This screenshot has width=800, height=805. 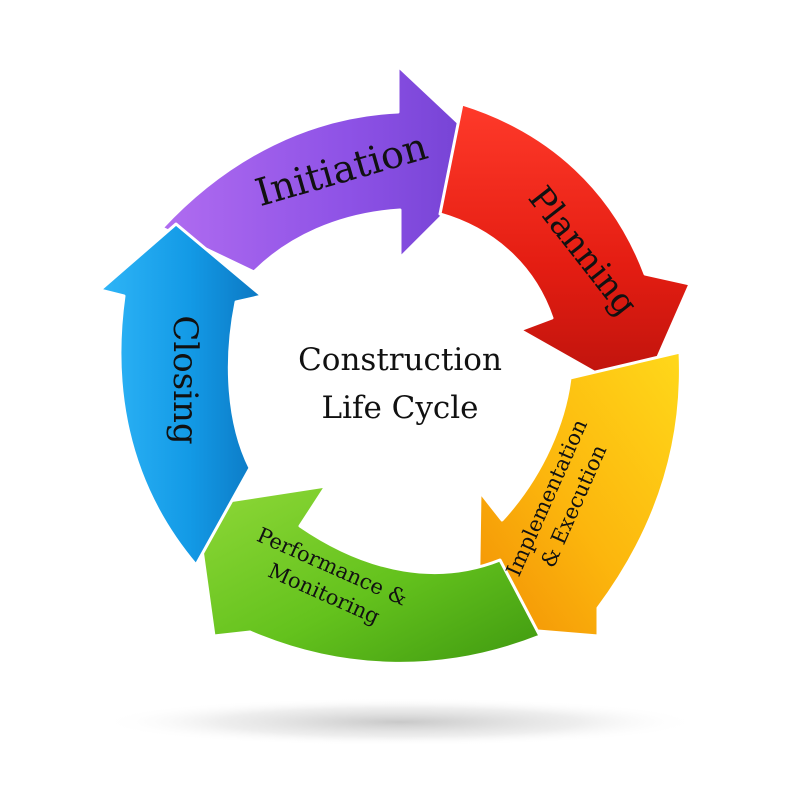 I want to click on center-title-line-1: Construction, so click(x=400, y=360).